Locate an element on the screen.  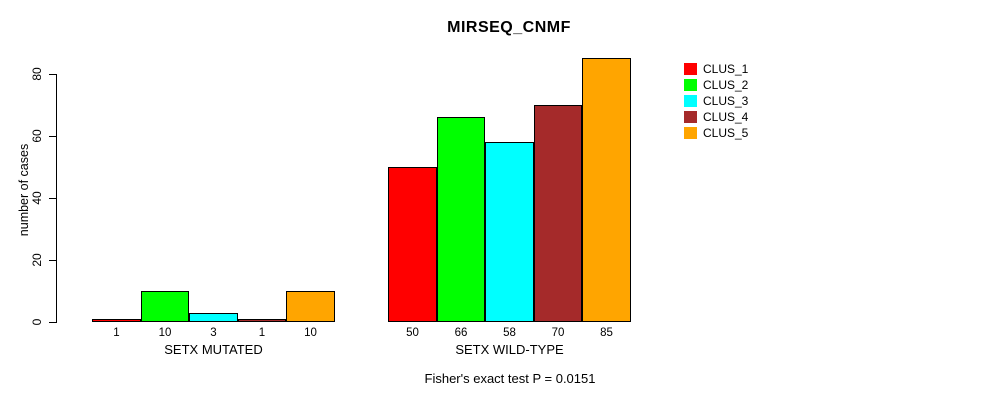
legend-item: CLUS_5 is located at coordinates (716, 133).